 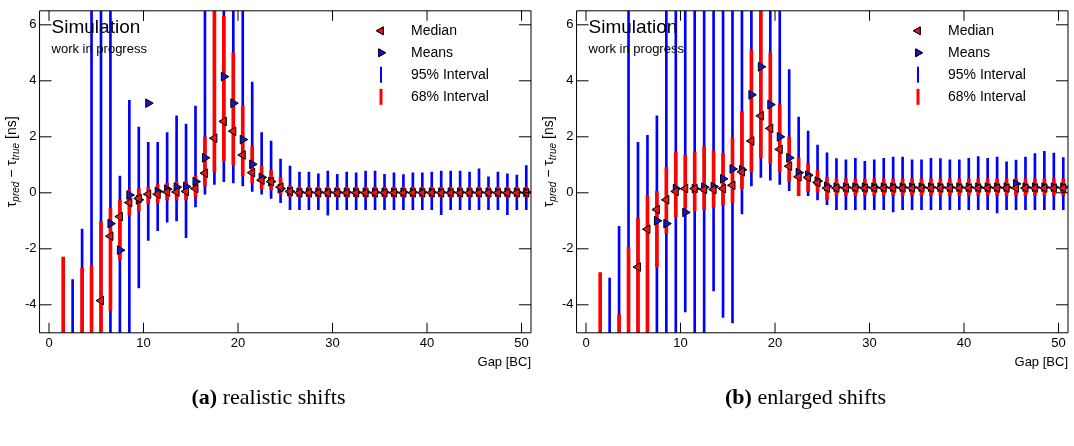 I want to click on text: (b) enlarged shifts, so click(x=805, y=397).